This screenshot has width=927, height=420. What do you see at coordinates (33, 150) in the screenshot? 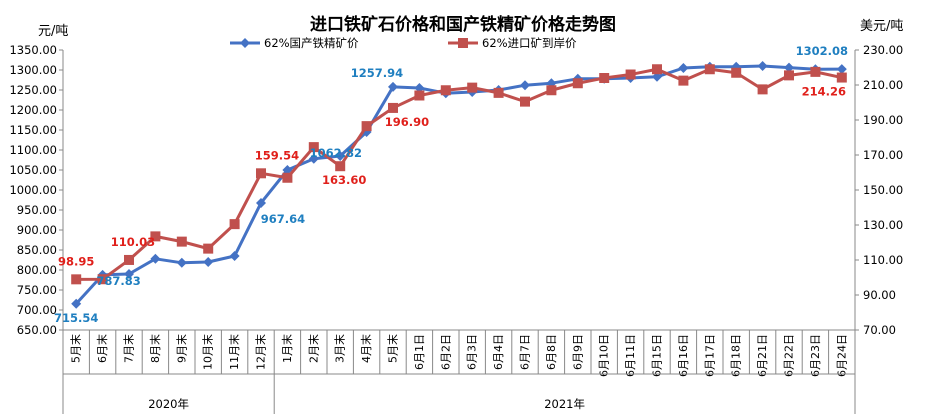
I see `left-tick-label: 1100.00` at bounding box center [33, 150].